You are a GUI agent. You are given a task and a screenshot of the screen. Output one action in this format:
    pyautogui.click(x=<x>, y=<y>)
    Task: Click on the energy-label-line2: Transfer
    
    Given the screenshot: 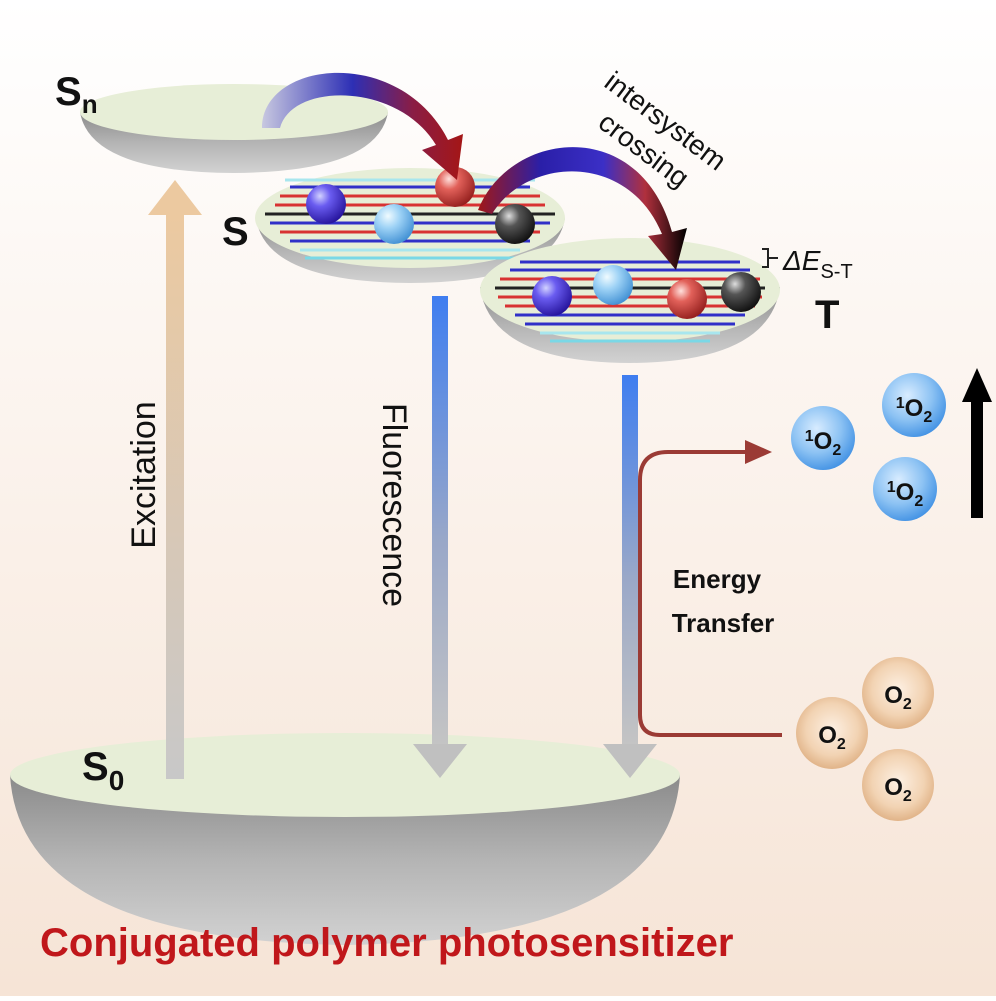 What is the action you would take?
    pyautogui.click(x=723, y=623)
    